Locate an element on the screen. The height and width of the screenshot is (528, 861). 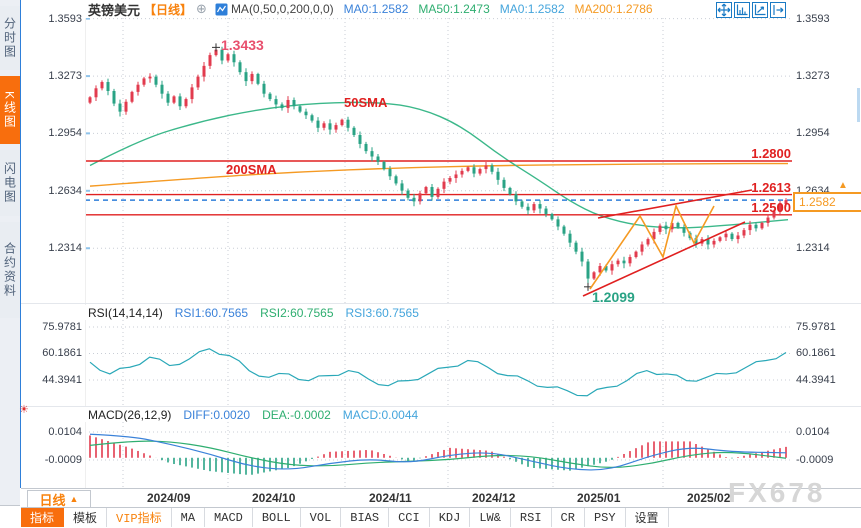
chart-toolbar-icons is located at coordinates (751, 10).